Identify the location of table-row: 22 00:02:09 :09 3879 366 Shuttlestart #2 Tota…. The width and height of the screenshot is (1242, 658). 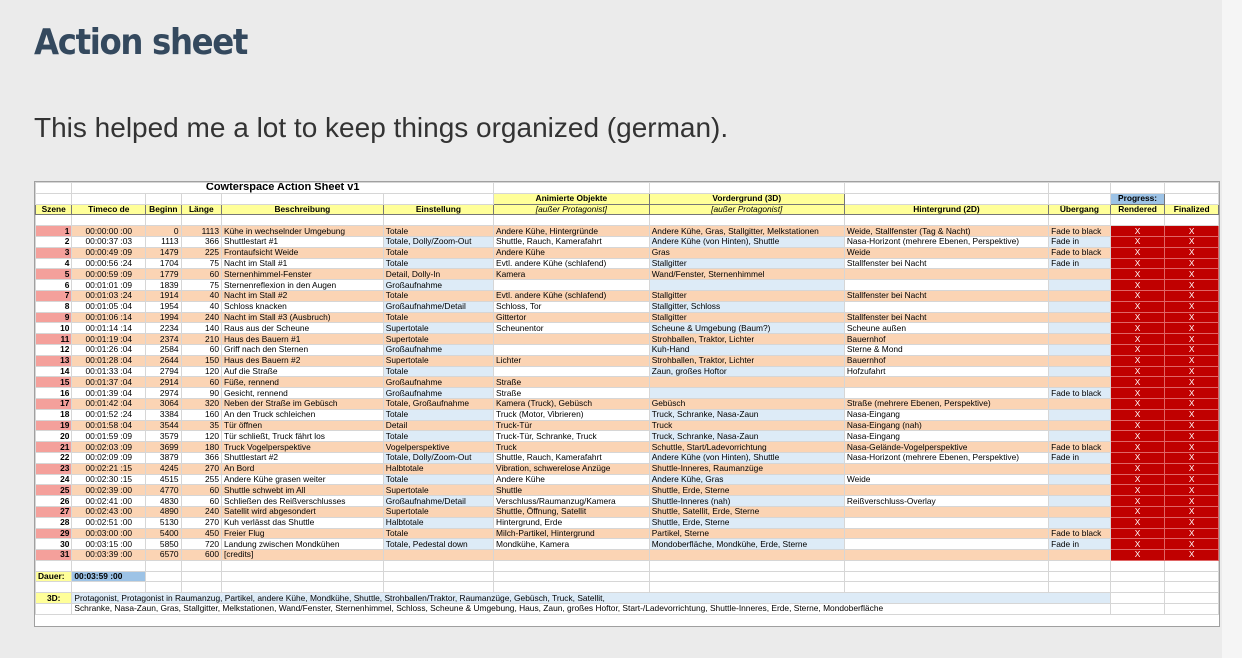
(627, 457).